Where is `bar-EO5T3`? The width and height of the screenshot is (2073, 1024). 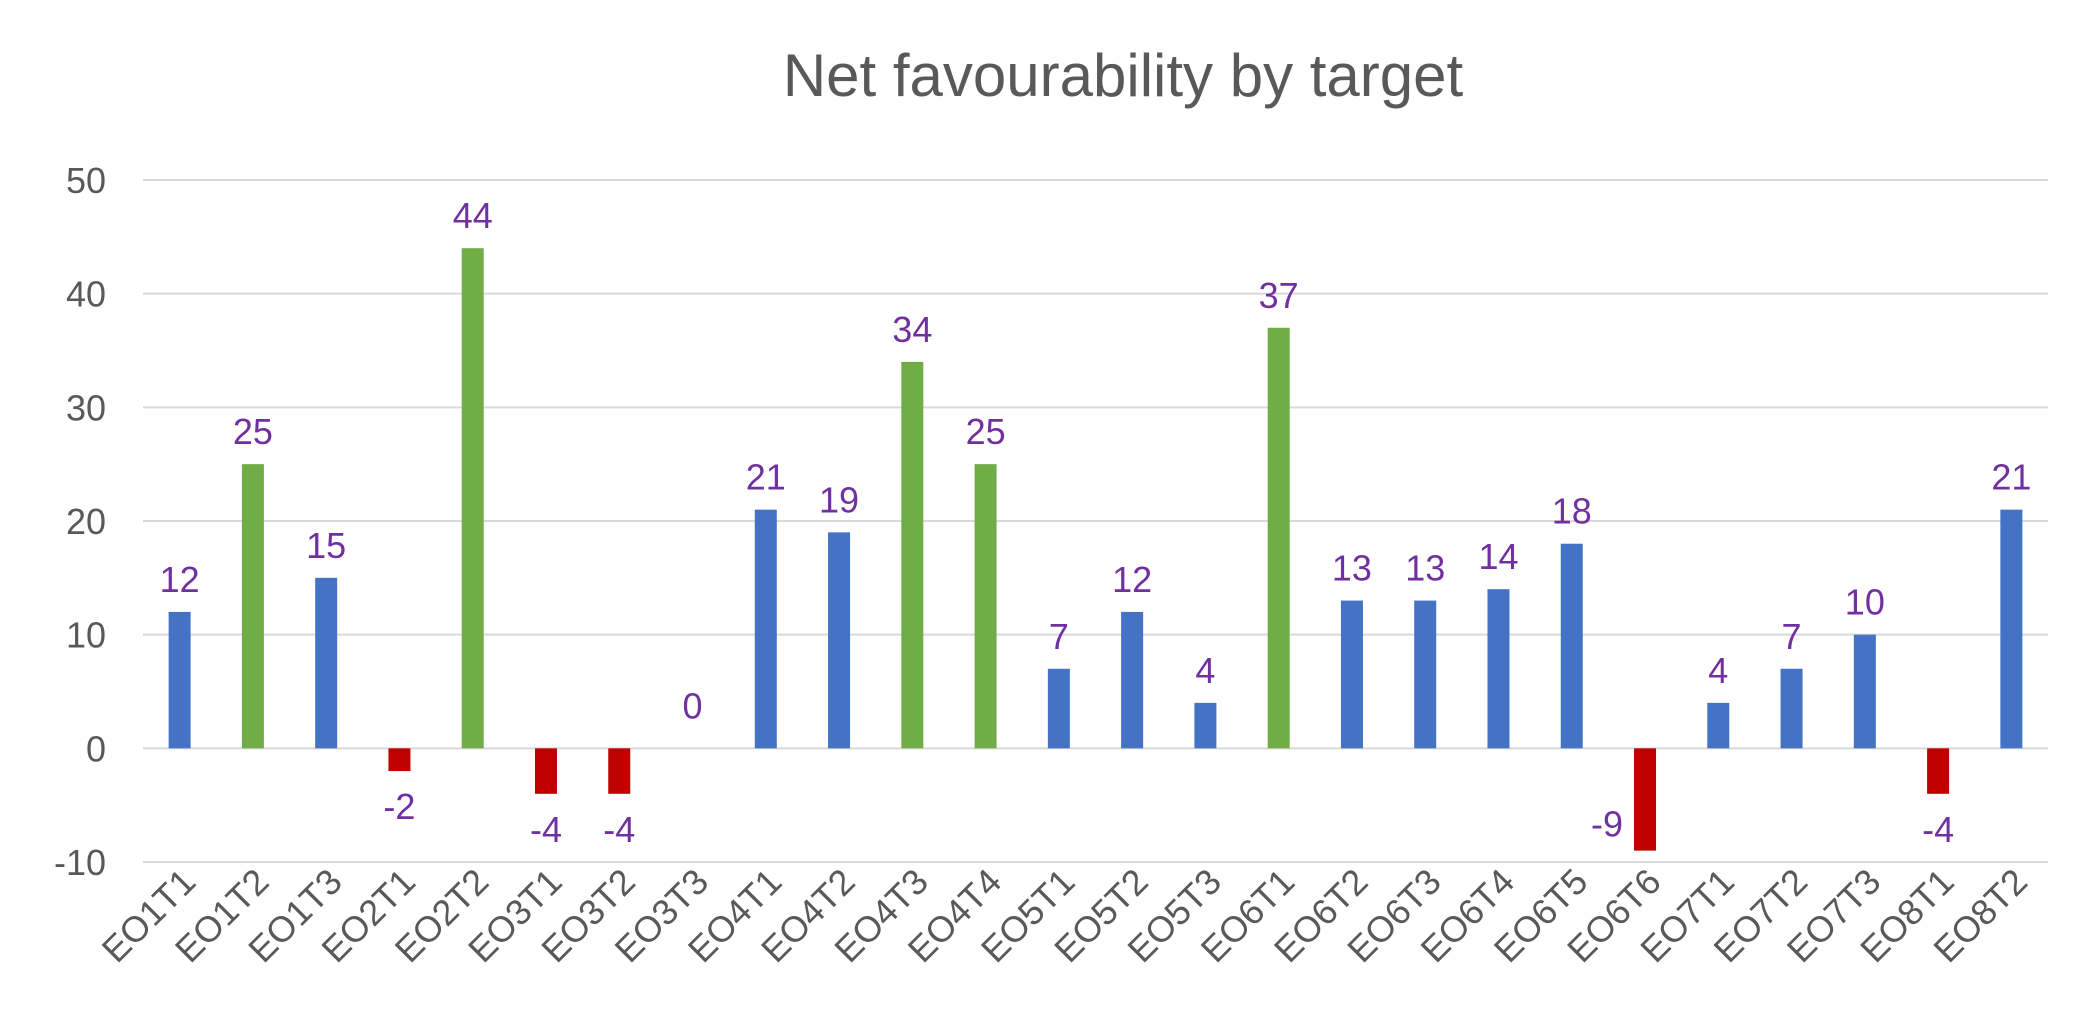
bar-EO5T3 is located at coordinates (1205, 725).